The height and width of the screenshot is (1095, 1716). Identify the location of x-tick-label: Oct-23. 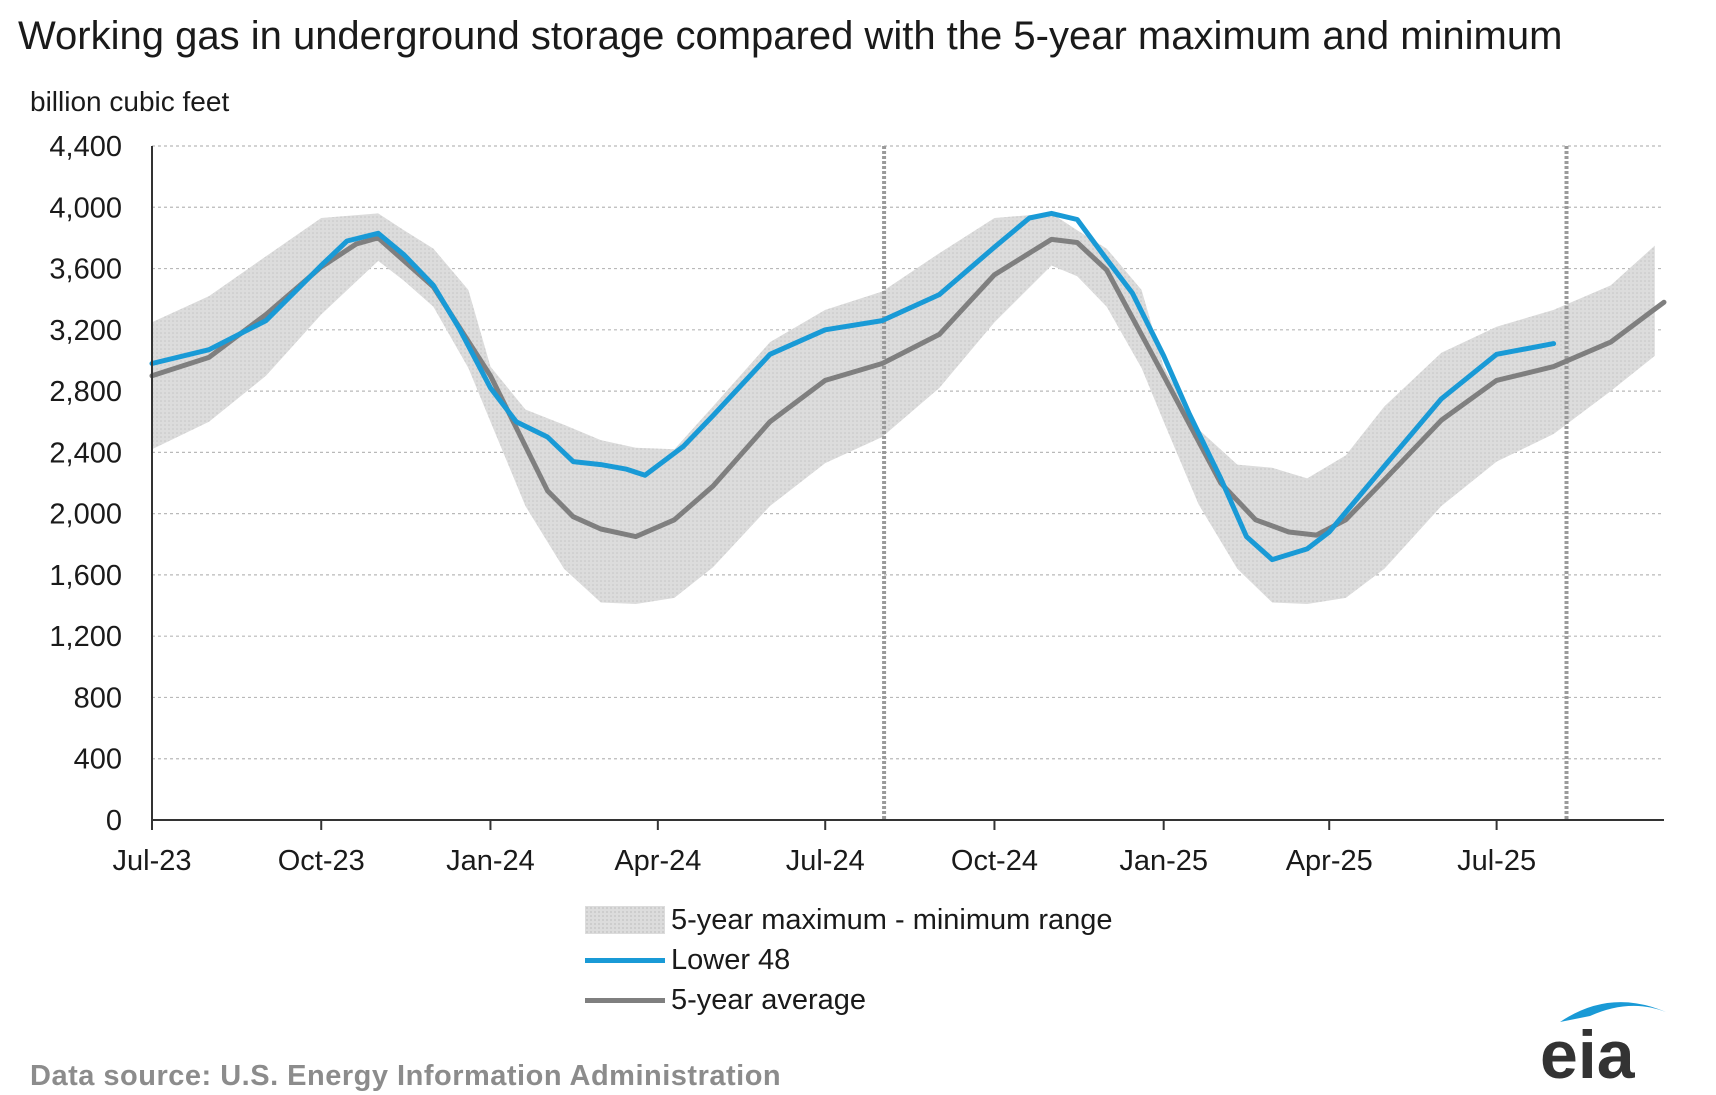
(321, 861).